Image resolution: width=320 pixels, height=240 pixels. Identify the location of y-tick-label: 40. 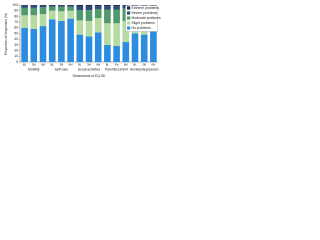
(16, 39).